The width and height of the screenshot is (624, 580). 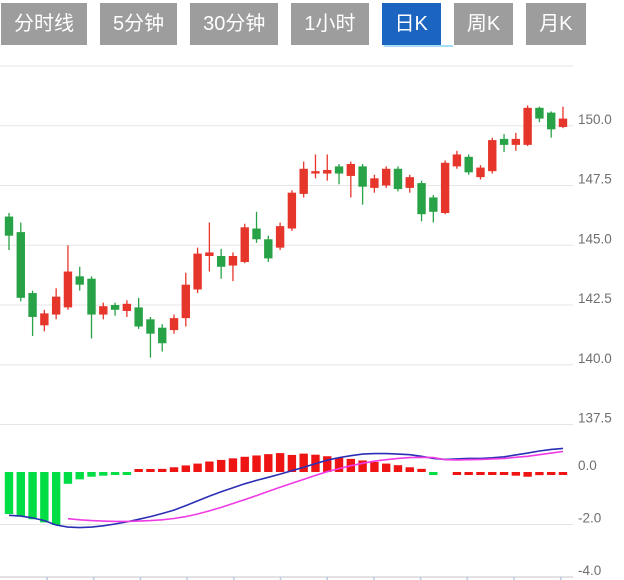 What do you see at coordinates (595, 298) in the screenshot?
I see `price-axis-label: 142.5` at bounding box center [595, 298].